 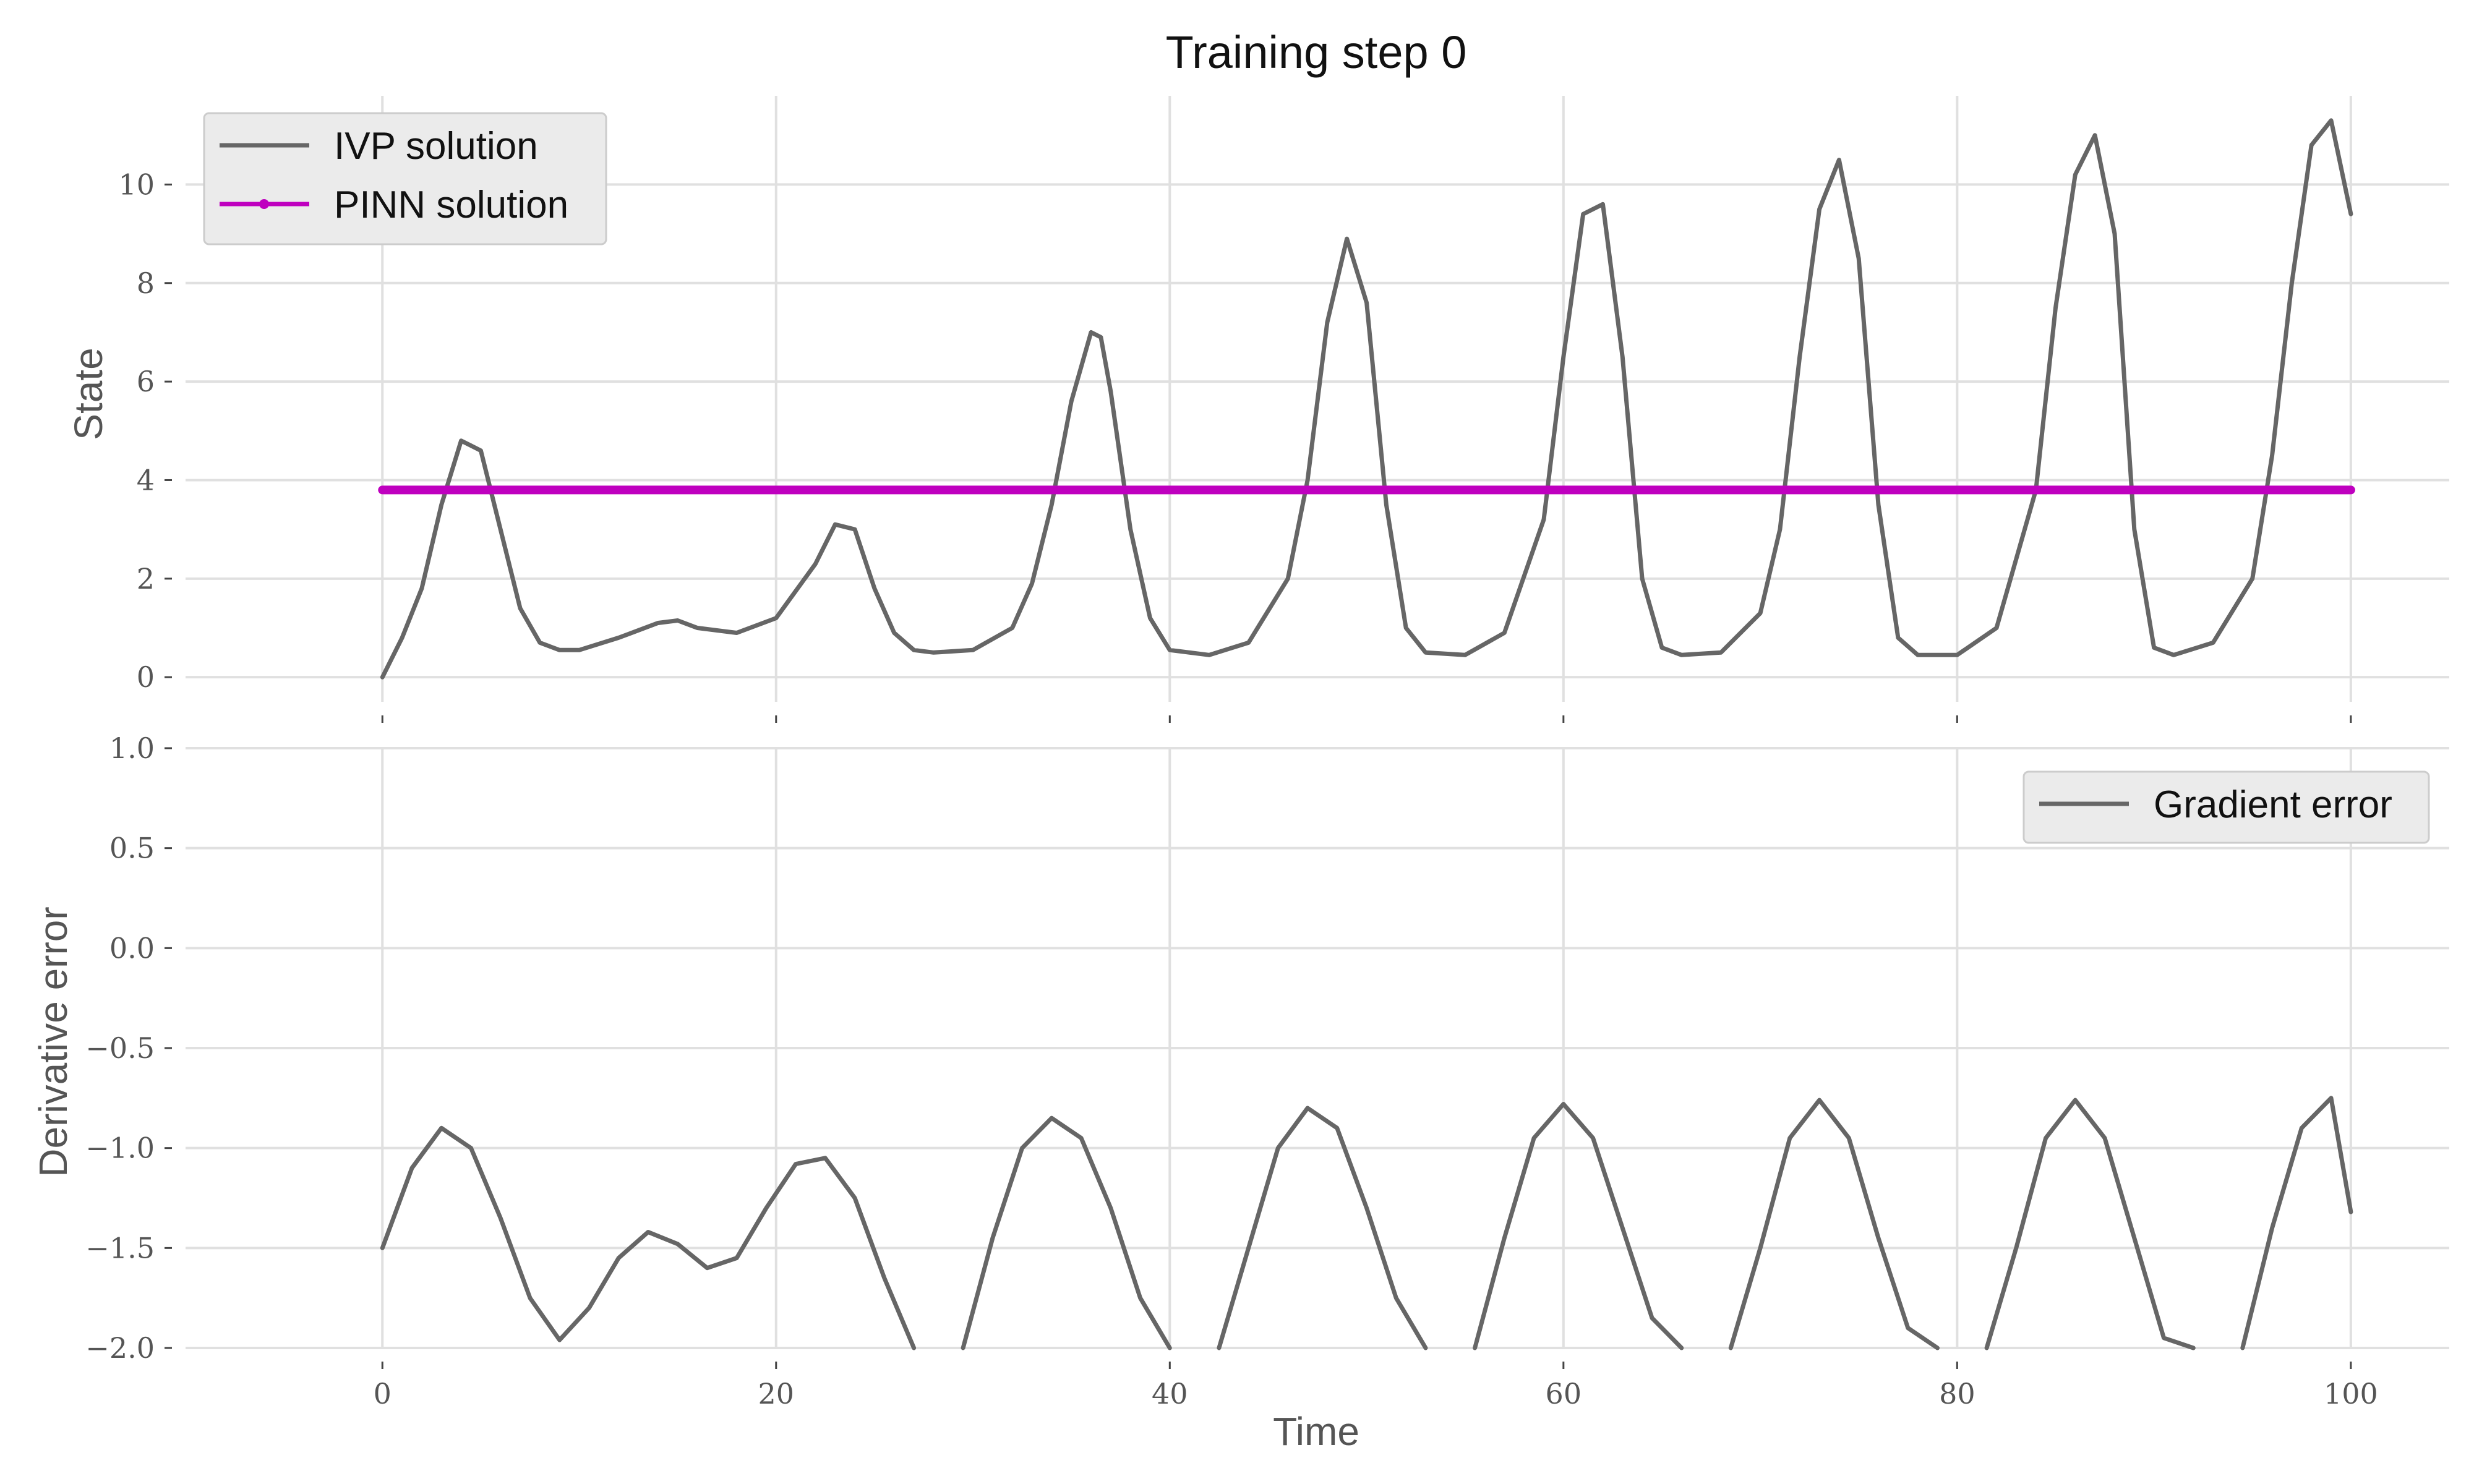 What do you see at coordinates (136, 184) in the screenshot?
I see `y-tick-label: 10` at bounding box center [136, 184].